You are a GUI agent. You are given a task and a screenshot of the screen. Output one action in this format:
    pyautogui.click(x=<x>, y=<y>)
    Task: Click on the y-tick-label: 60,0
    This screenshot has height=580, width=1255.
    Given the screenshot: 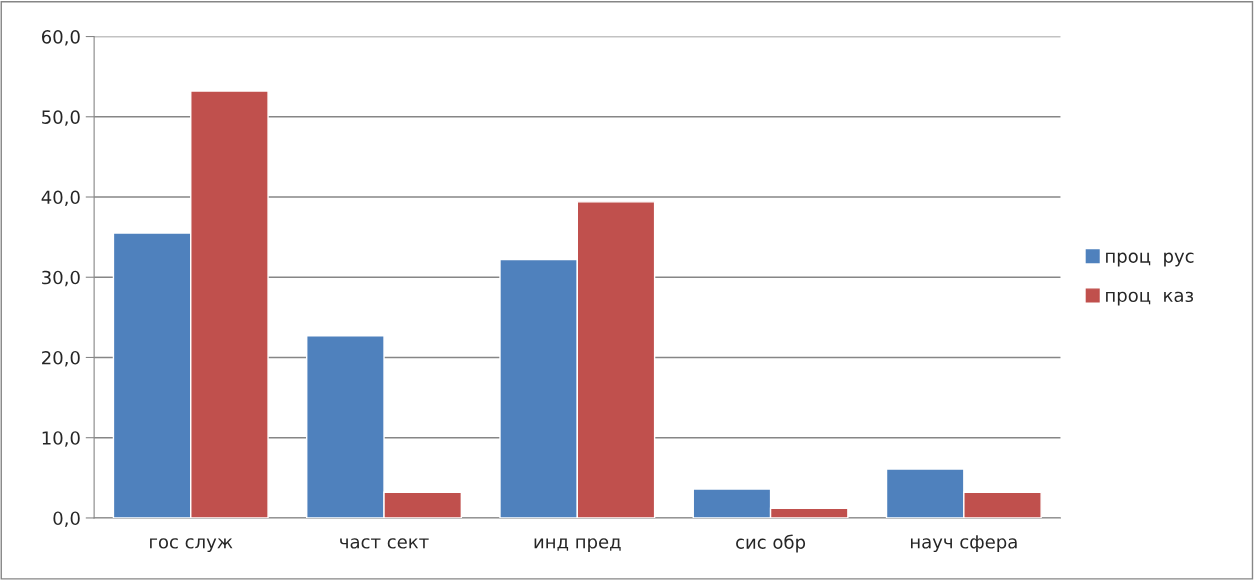 What is the action you would take?
    pyautogui.click(x=60, y=38)
    